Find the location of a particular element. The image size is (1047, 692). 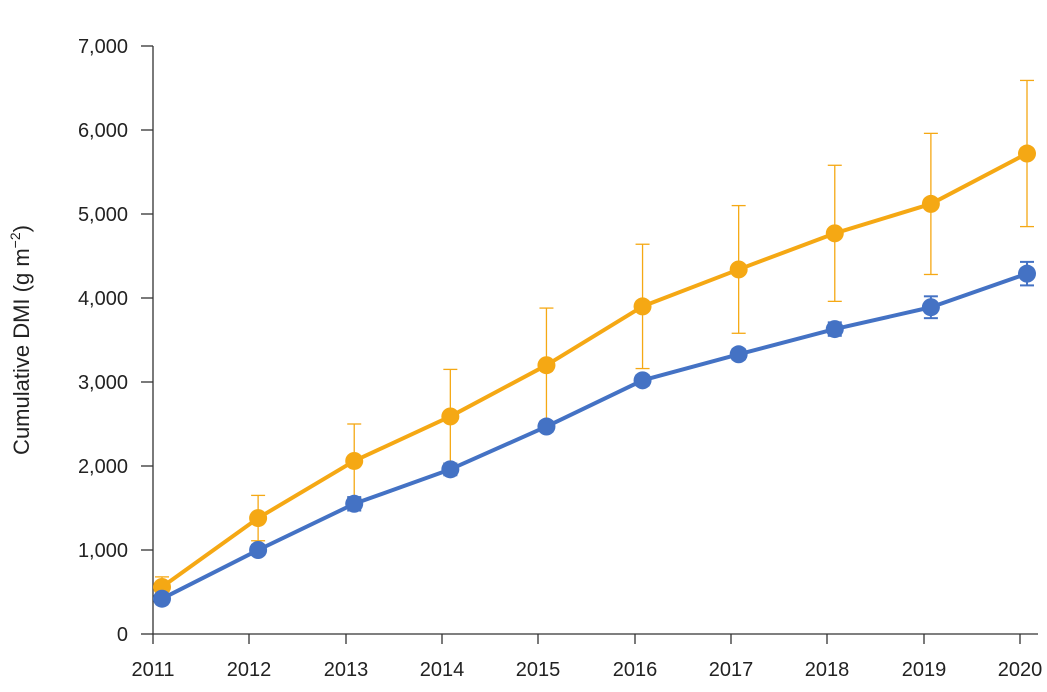

x-tick-label: 2017 is located at coordinates (731, 670).